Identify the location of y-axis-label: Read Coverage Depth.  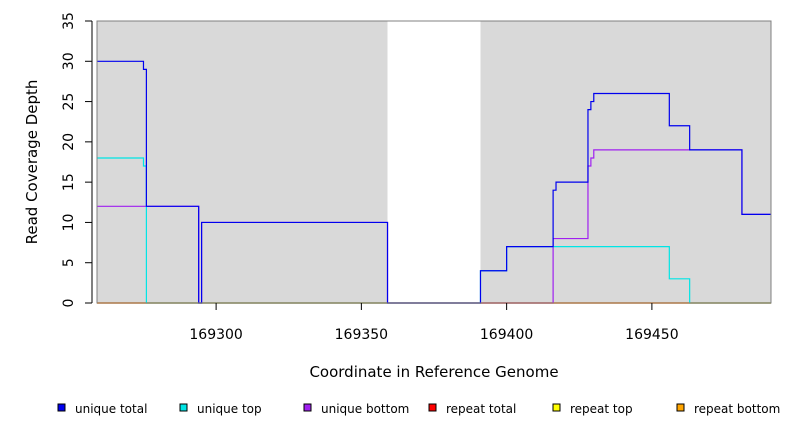
(32, 162).